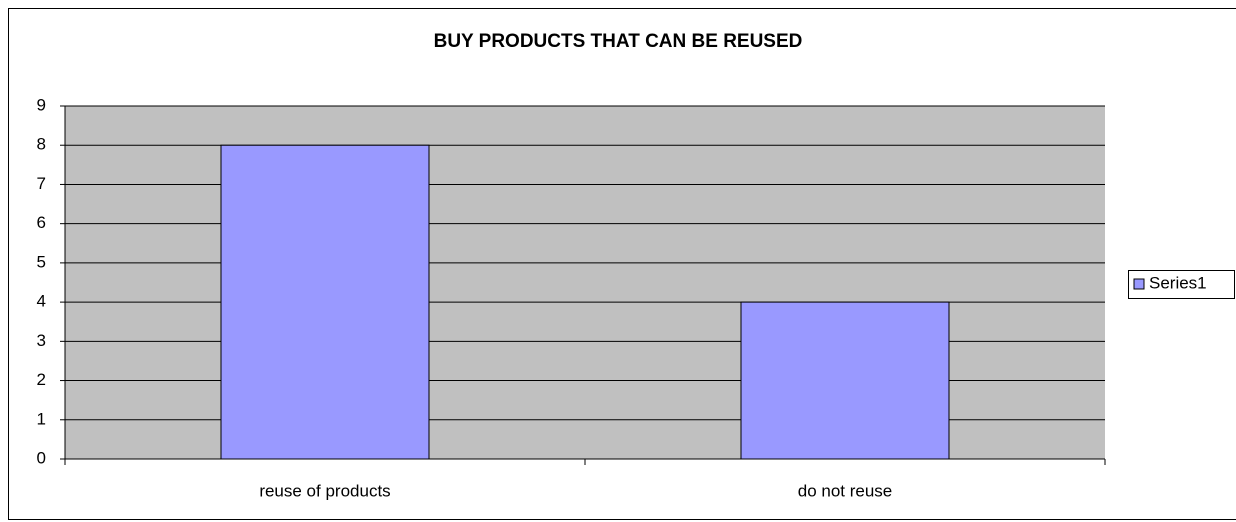 This screenshot has width=1236, height=522. I want to click on y-tick-label: 8, so click(41, 144).